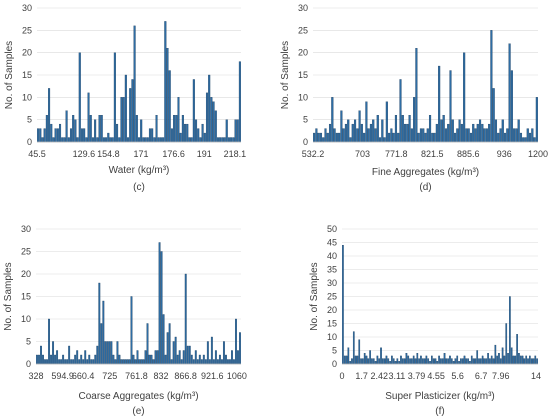  Describe the element at coordinates (83, 376) in the screenshot. I see `x-tick-label: 660.4` at that location.